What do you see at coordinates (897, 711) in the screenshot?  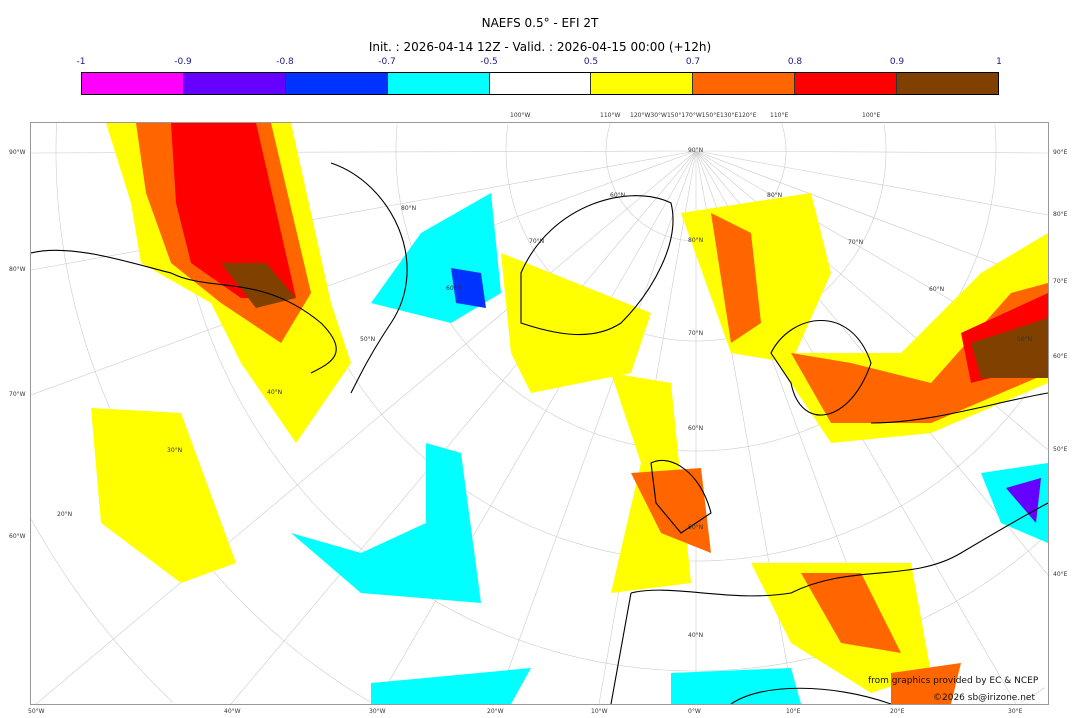 I see `axis-label: 20°E` at bounding box center [897, 711].